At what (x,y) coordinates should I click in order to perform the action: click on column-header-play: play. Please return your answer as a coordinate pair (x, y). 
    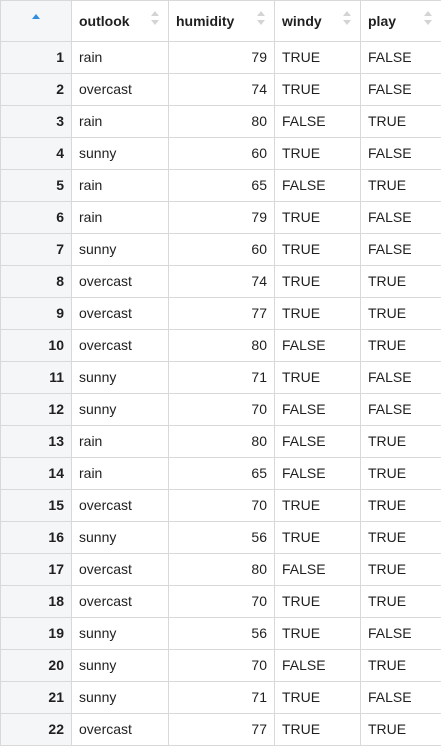
    Looking at the image, I should click on (400, 21).